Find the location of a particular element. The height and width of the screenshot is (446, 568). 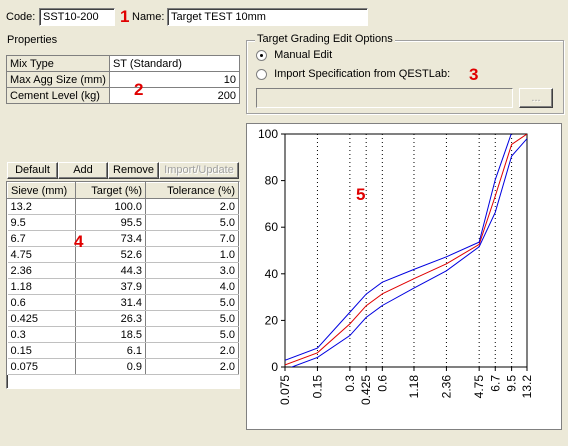

annotation-1: 1 is located at coordinates (125, 16).